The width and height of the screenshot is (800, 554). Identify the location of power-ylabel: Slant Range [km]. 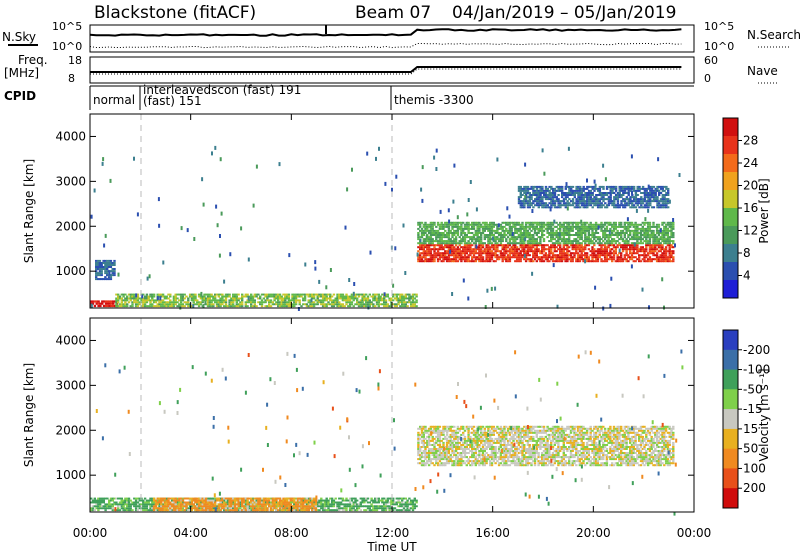
(29, 211).